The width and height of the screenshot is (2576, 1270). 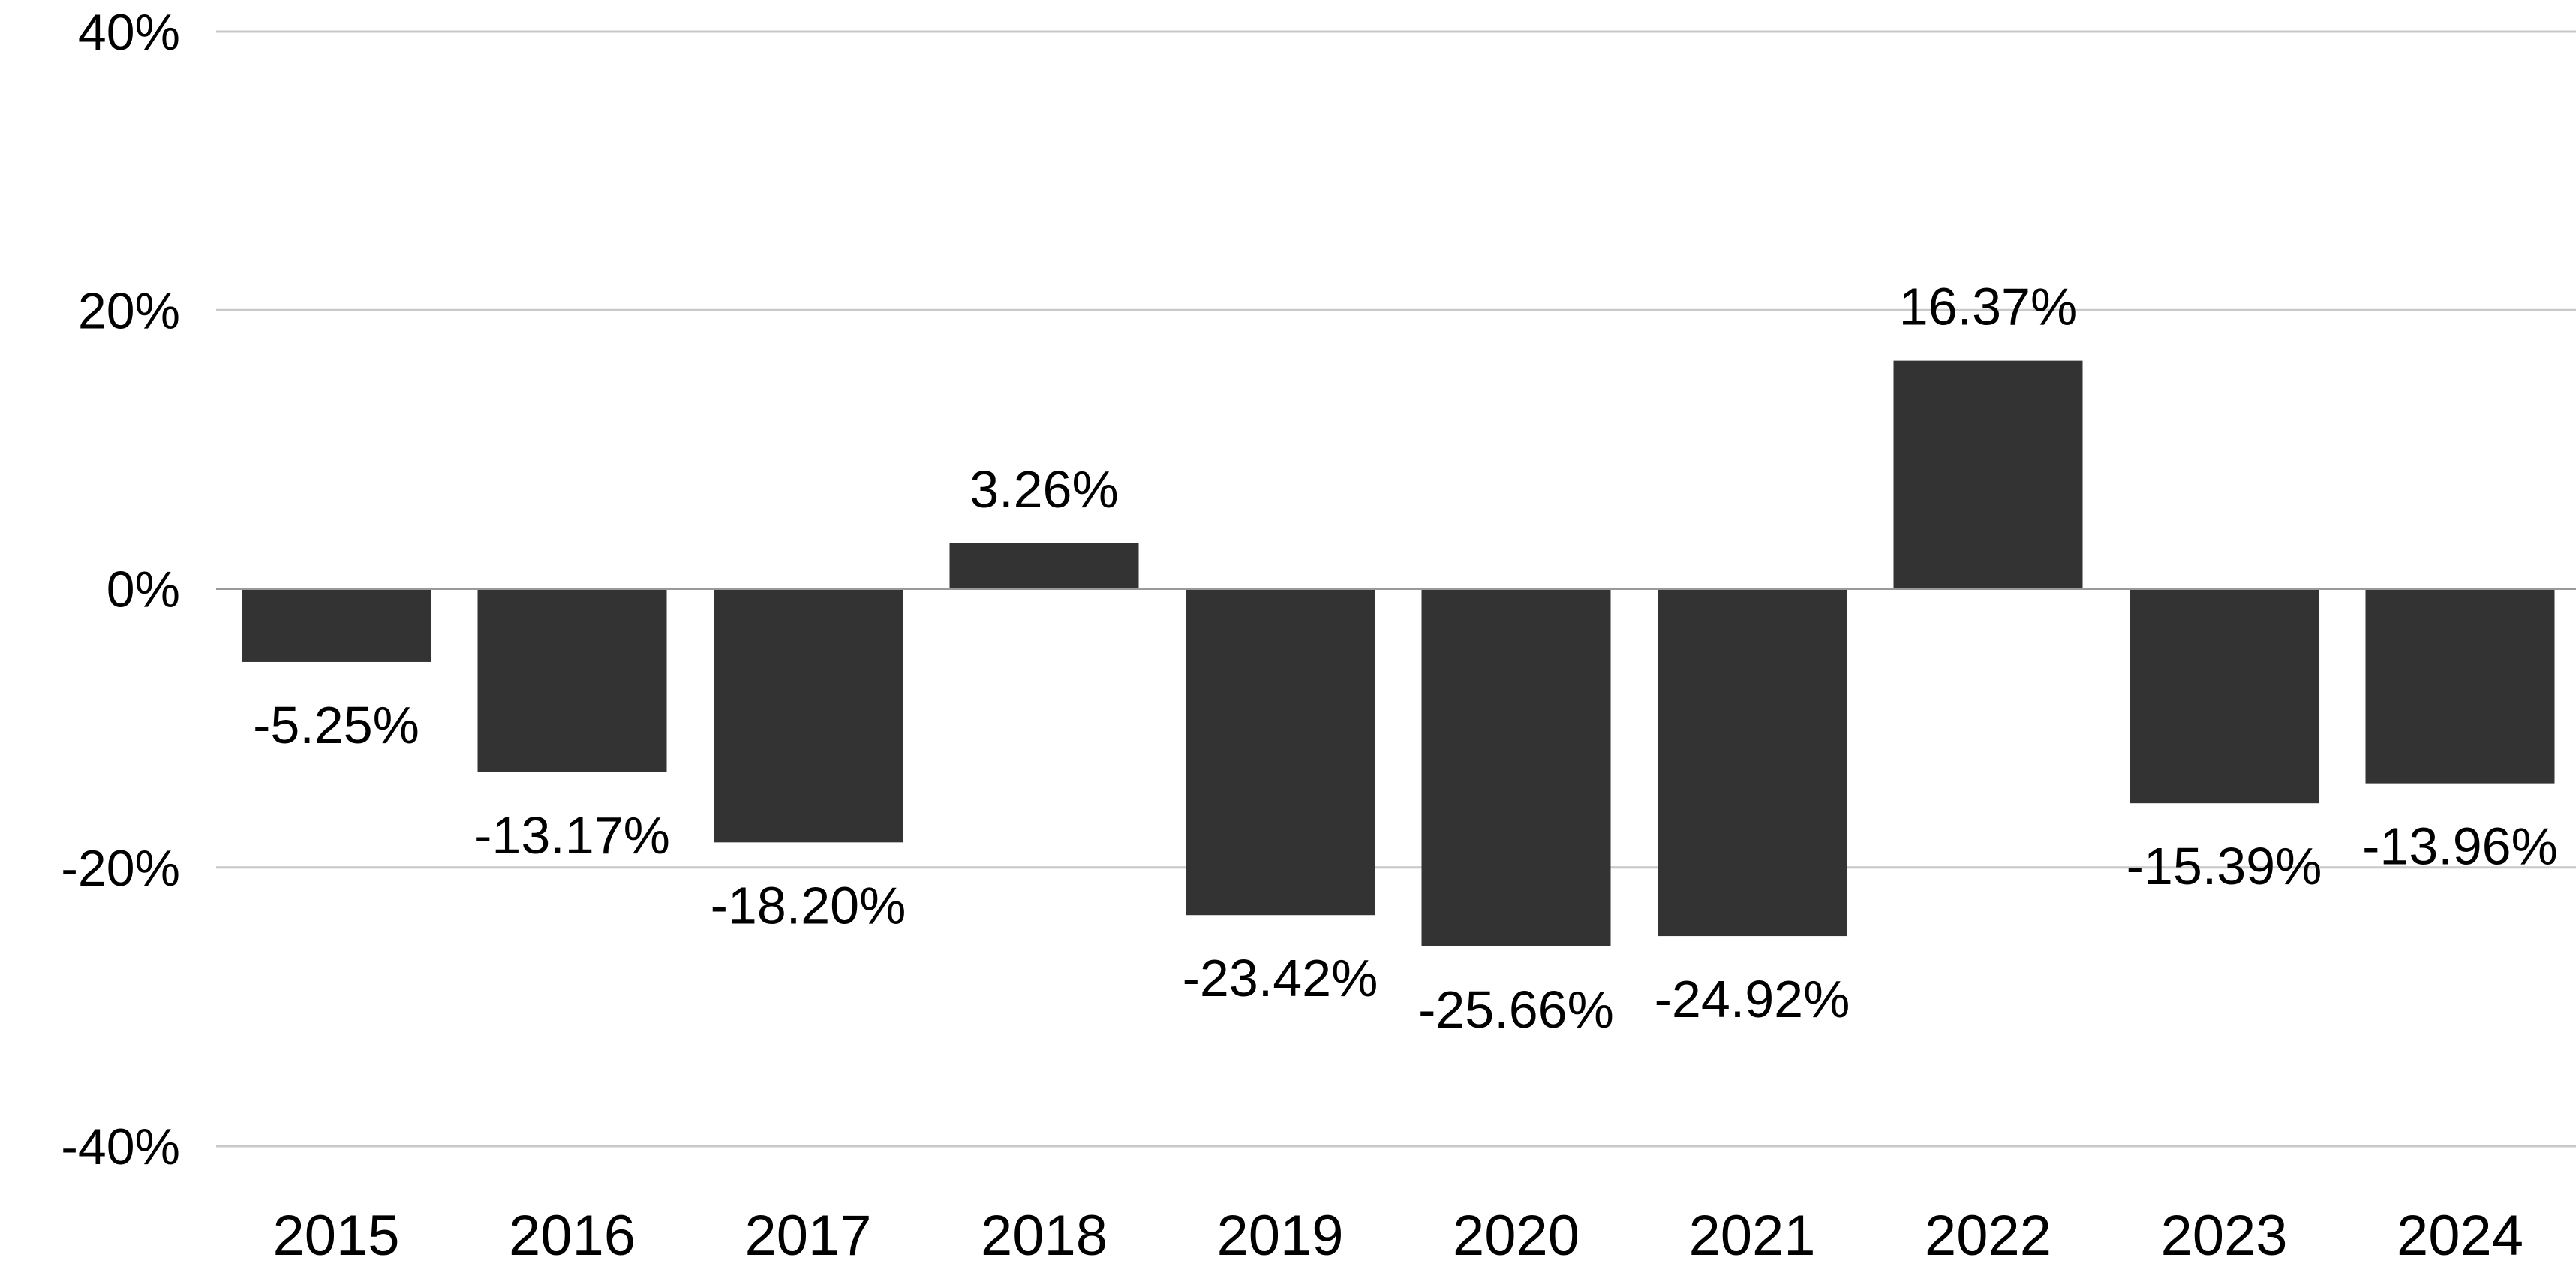 I want to click on data-label-2016: -13.17%, so click(x=572, y=835).